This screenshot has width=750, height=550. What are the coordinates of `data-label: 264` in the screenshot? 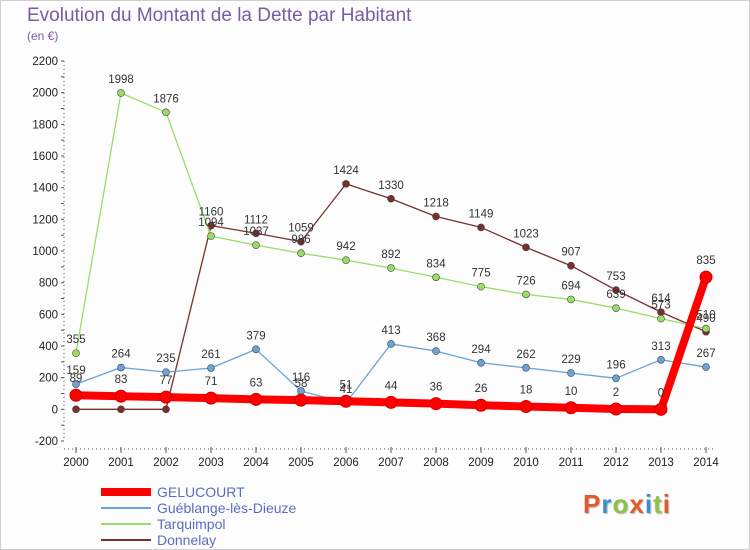 It's located at (121, 355).